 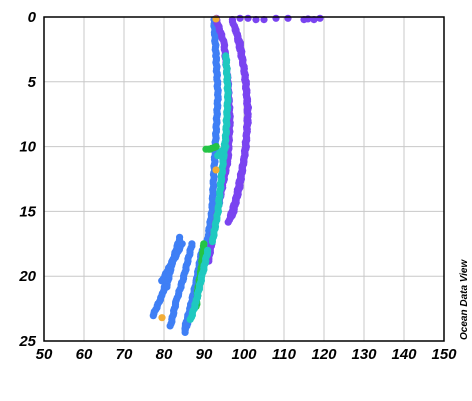 What do you see at coordinates (27, 179) in the screenshot?
I see `y-tick-labels: 0 5 10 15 20 25` at bounding box center [27, 179].